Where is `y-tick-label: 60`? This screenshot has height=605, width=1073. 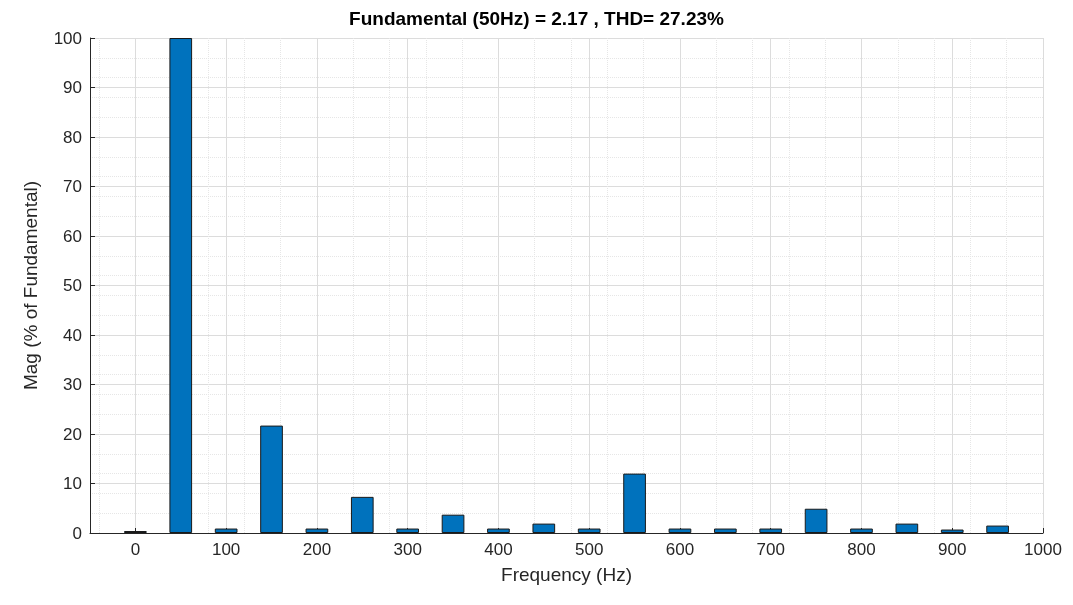
y-tick-label: 60 is located at coordinates (72, 236).